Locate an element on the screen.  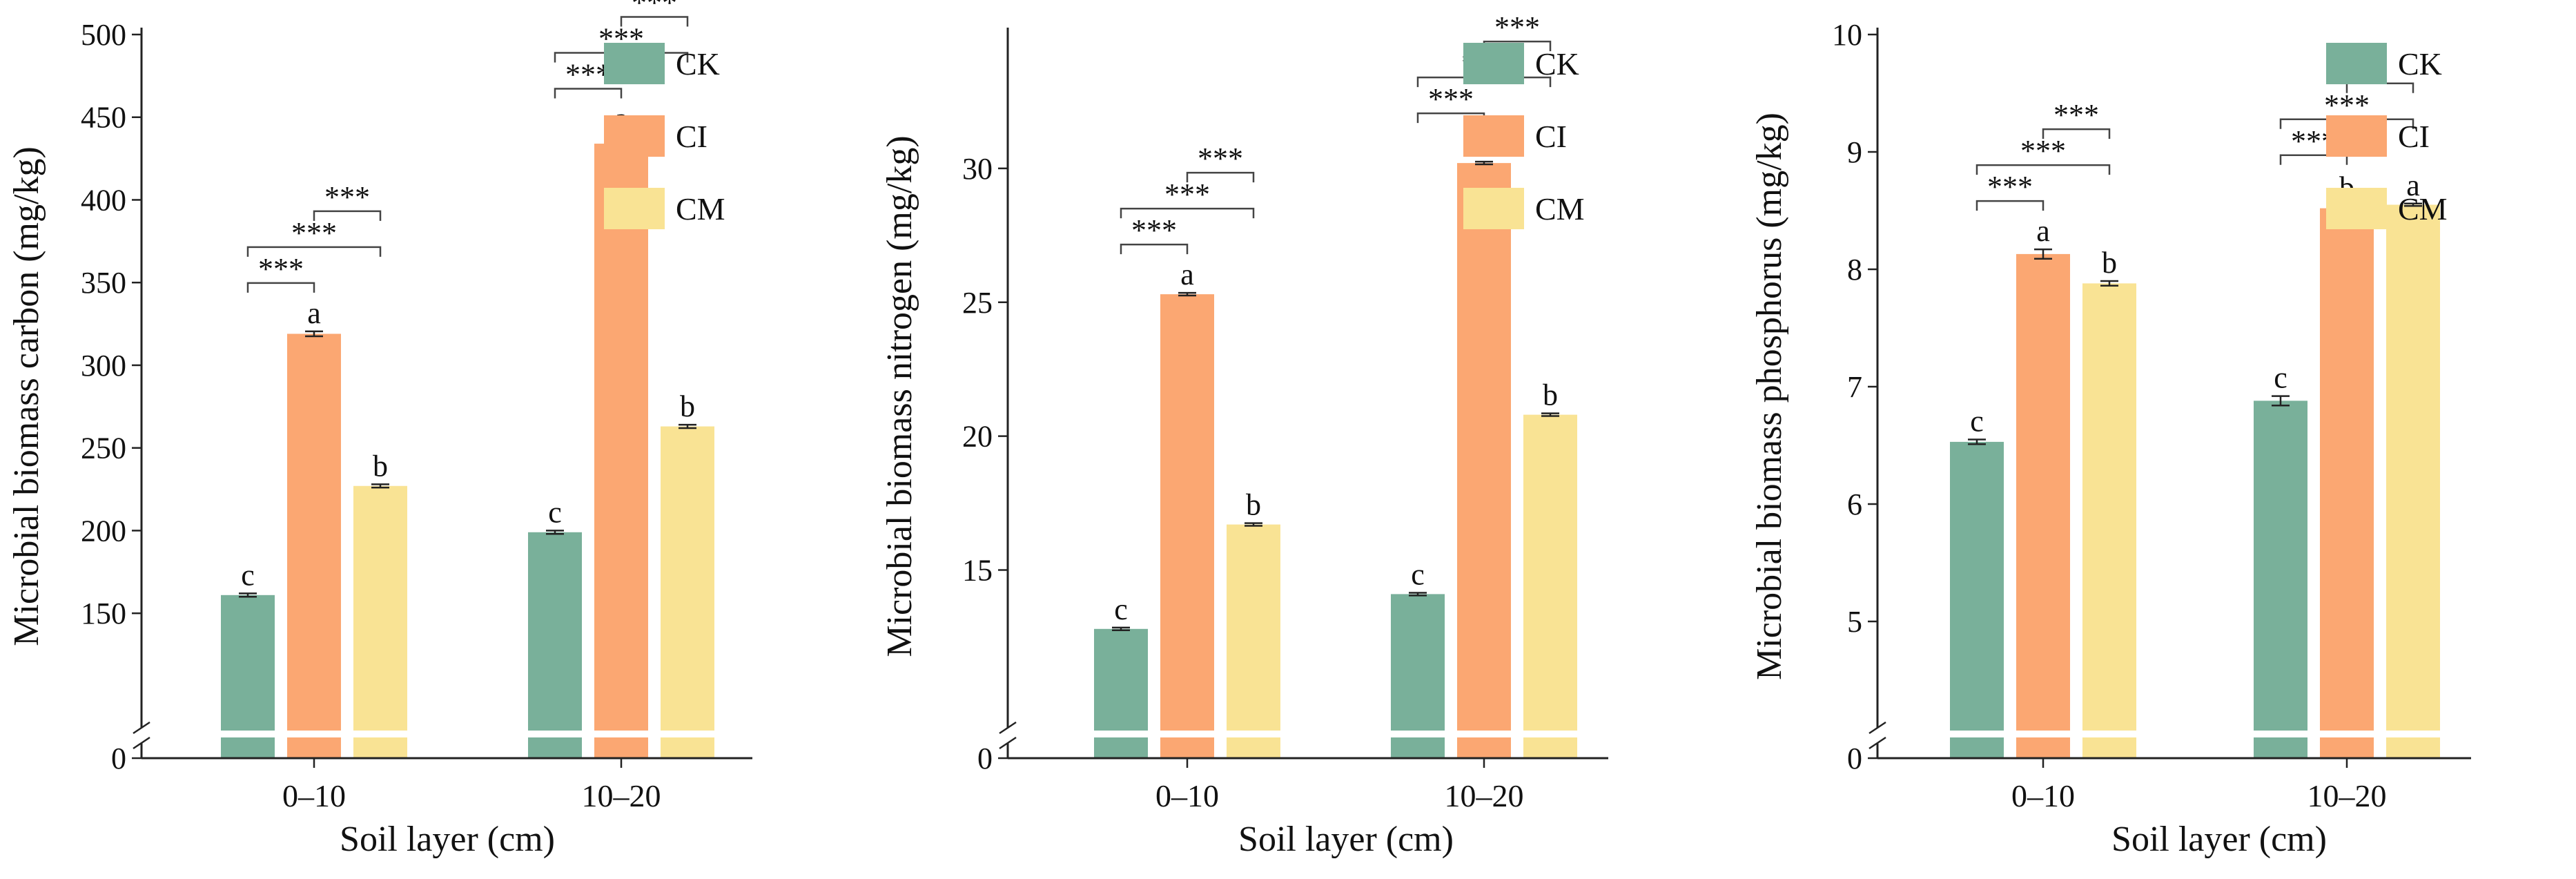
y-tick-label: 300 is located at coordinates (103, 366).